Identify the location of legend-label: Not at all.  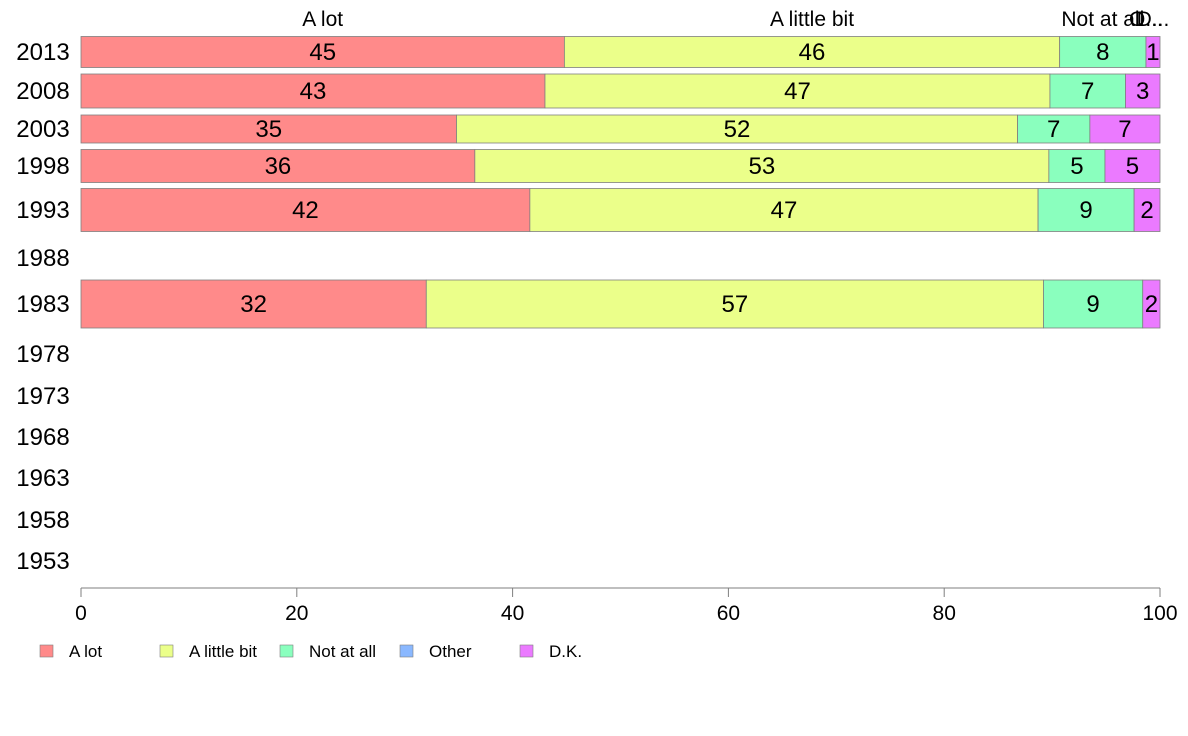
(342, 651).